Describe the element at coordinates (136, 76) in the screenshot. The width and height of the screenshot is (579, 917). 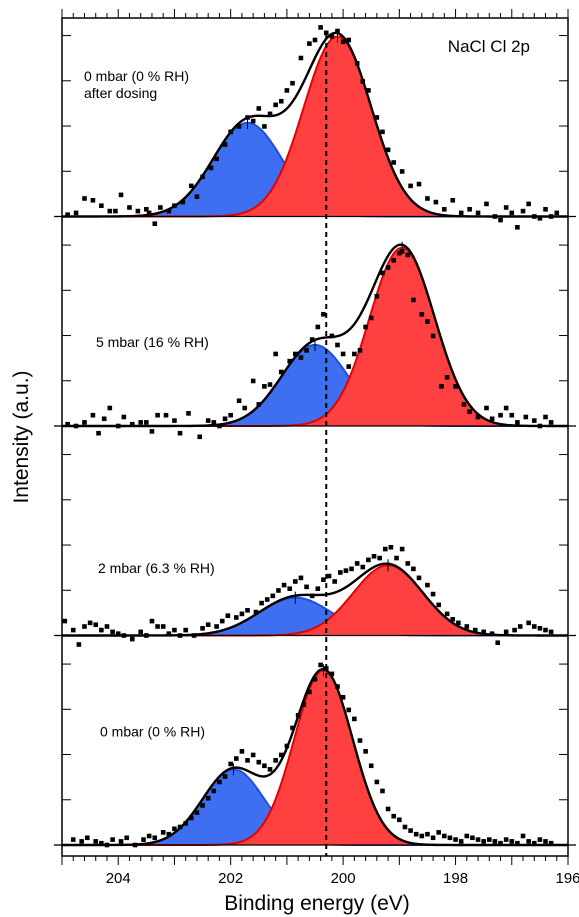
I see `panel-label: 0 mbar (0 % RH)` at that location.